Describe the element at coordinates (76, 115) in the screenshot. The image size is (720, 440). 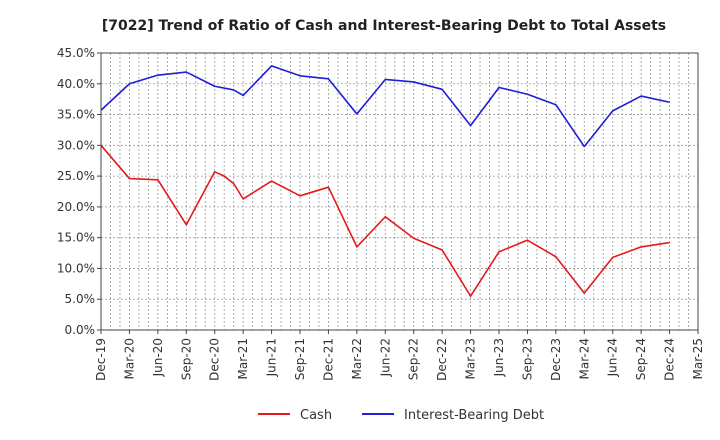
I see `y-tick-label: 35.0%` at that location.